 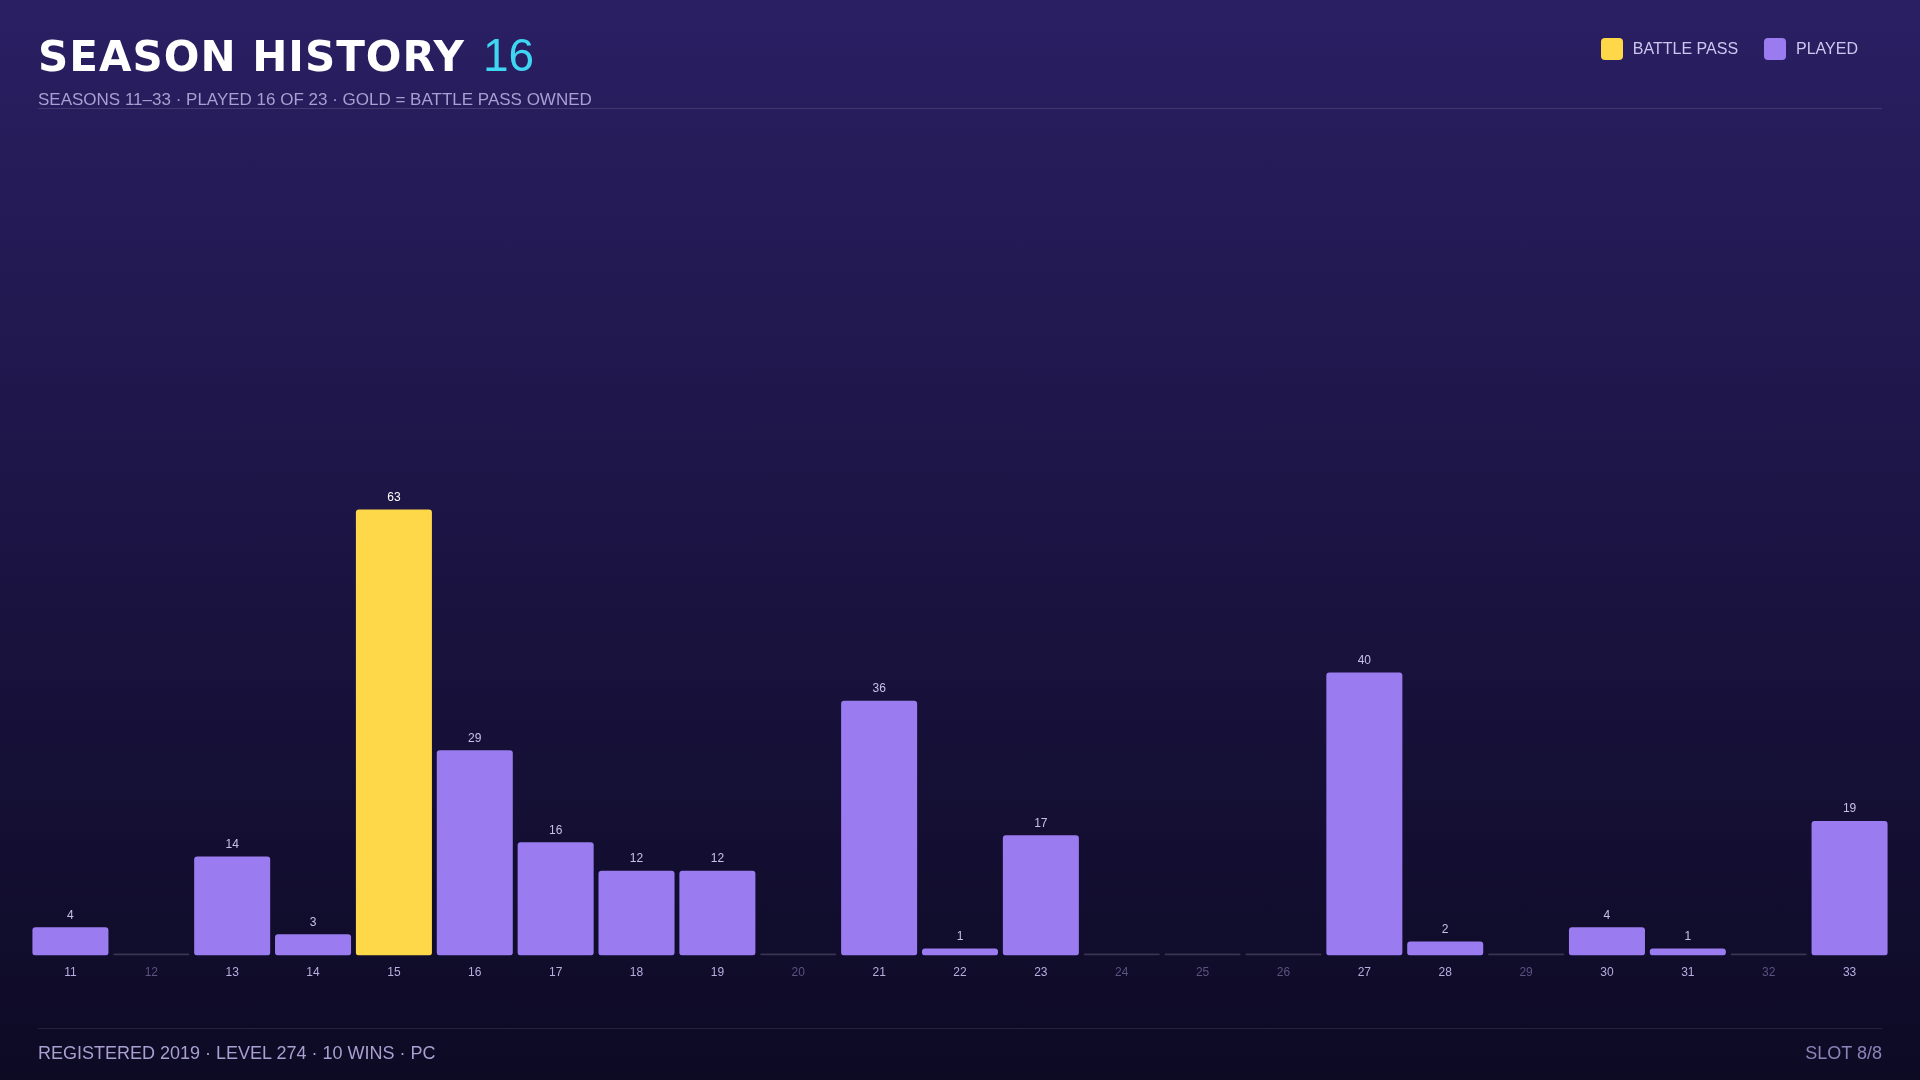 What do you see at coordinates (1849, 972) in the screenshot?
I see `x-tick-label: 33` at bounding box center [1849, 972].